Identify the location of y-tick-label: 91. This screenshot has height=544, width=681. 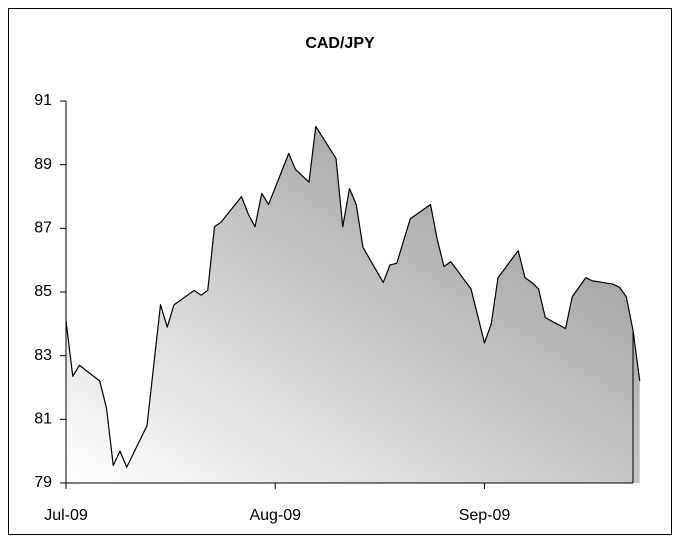
(43, 100).